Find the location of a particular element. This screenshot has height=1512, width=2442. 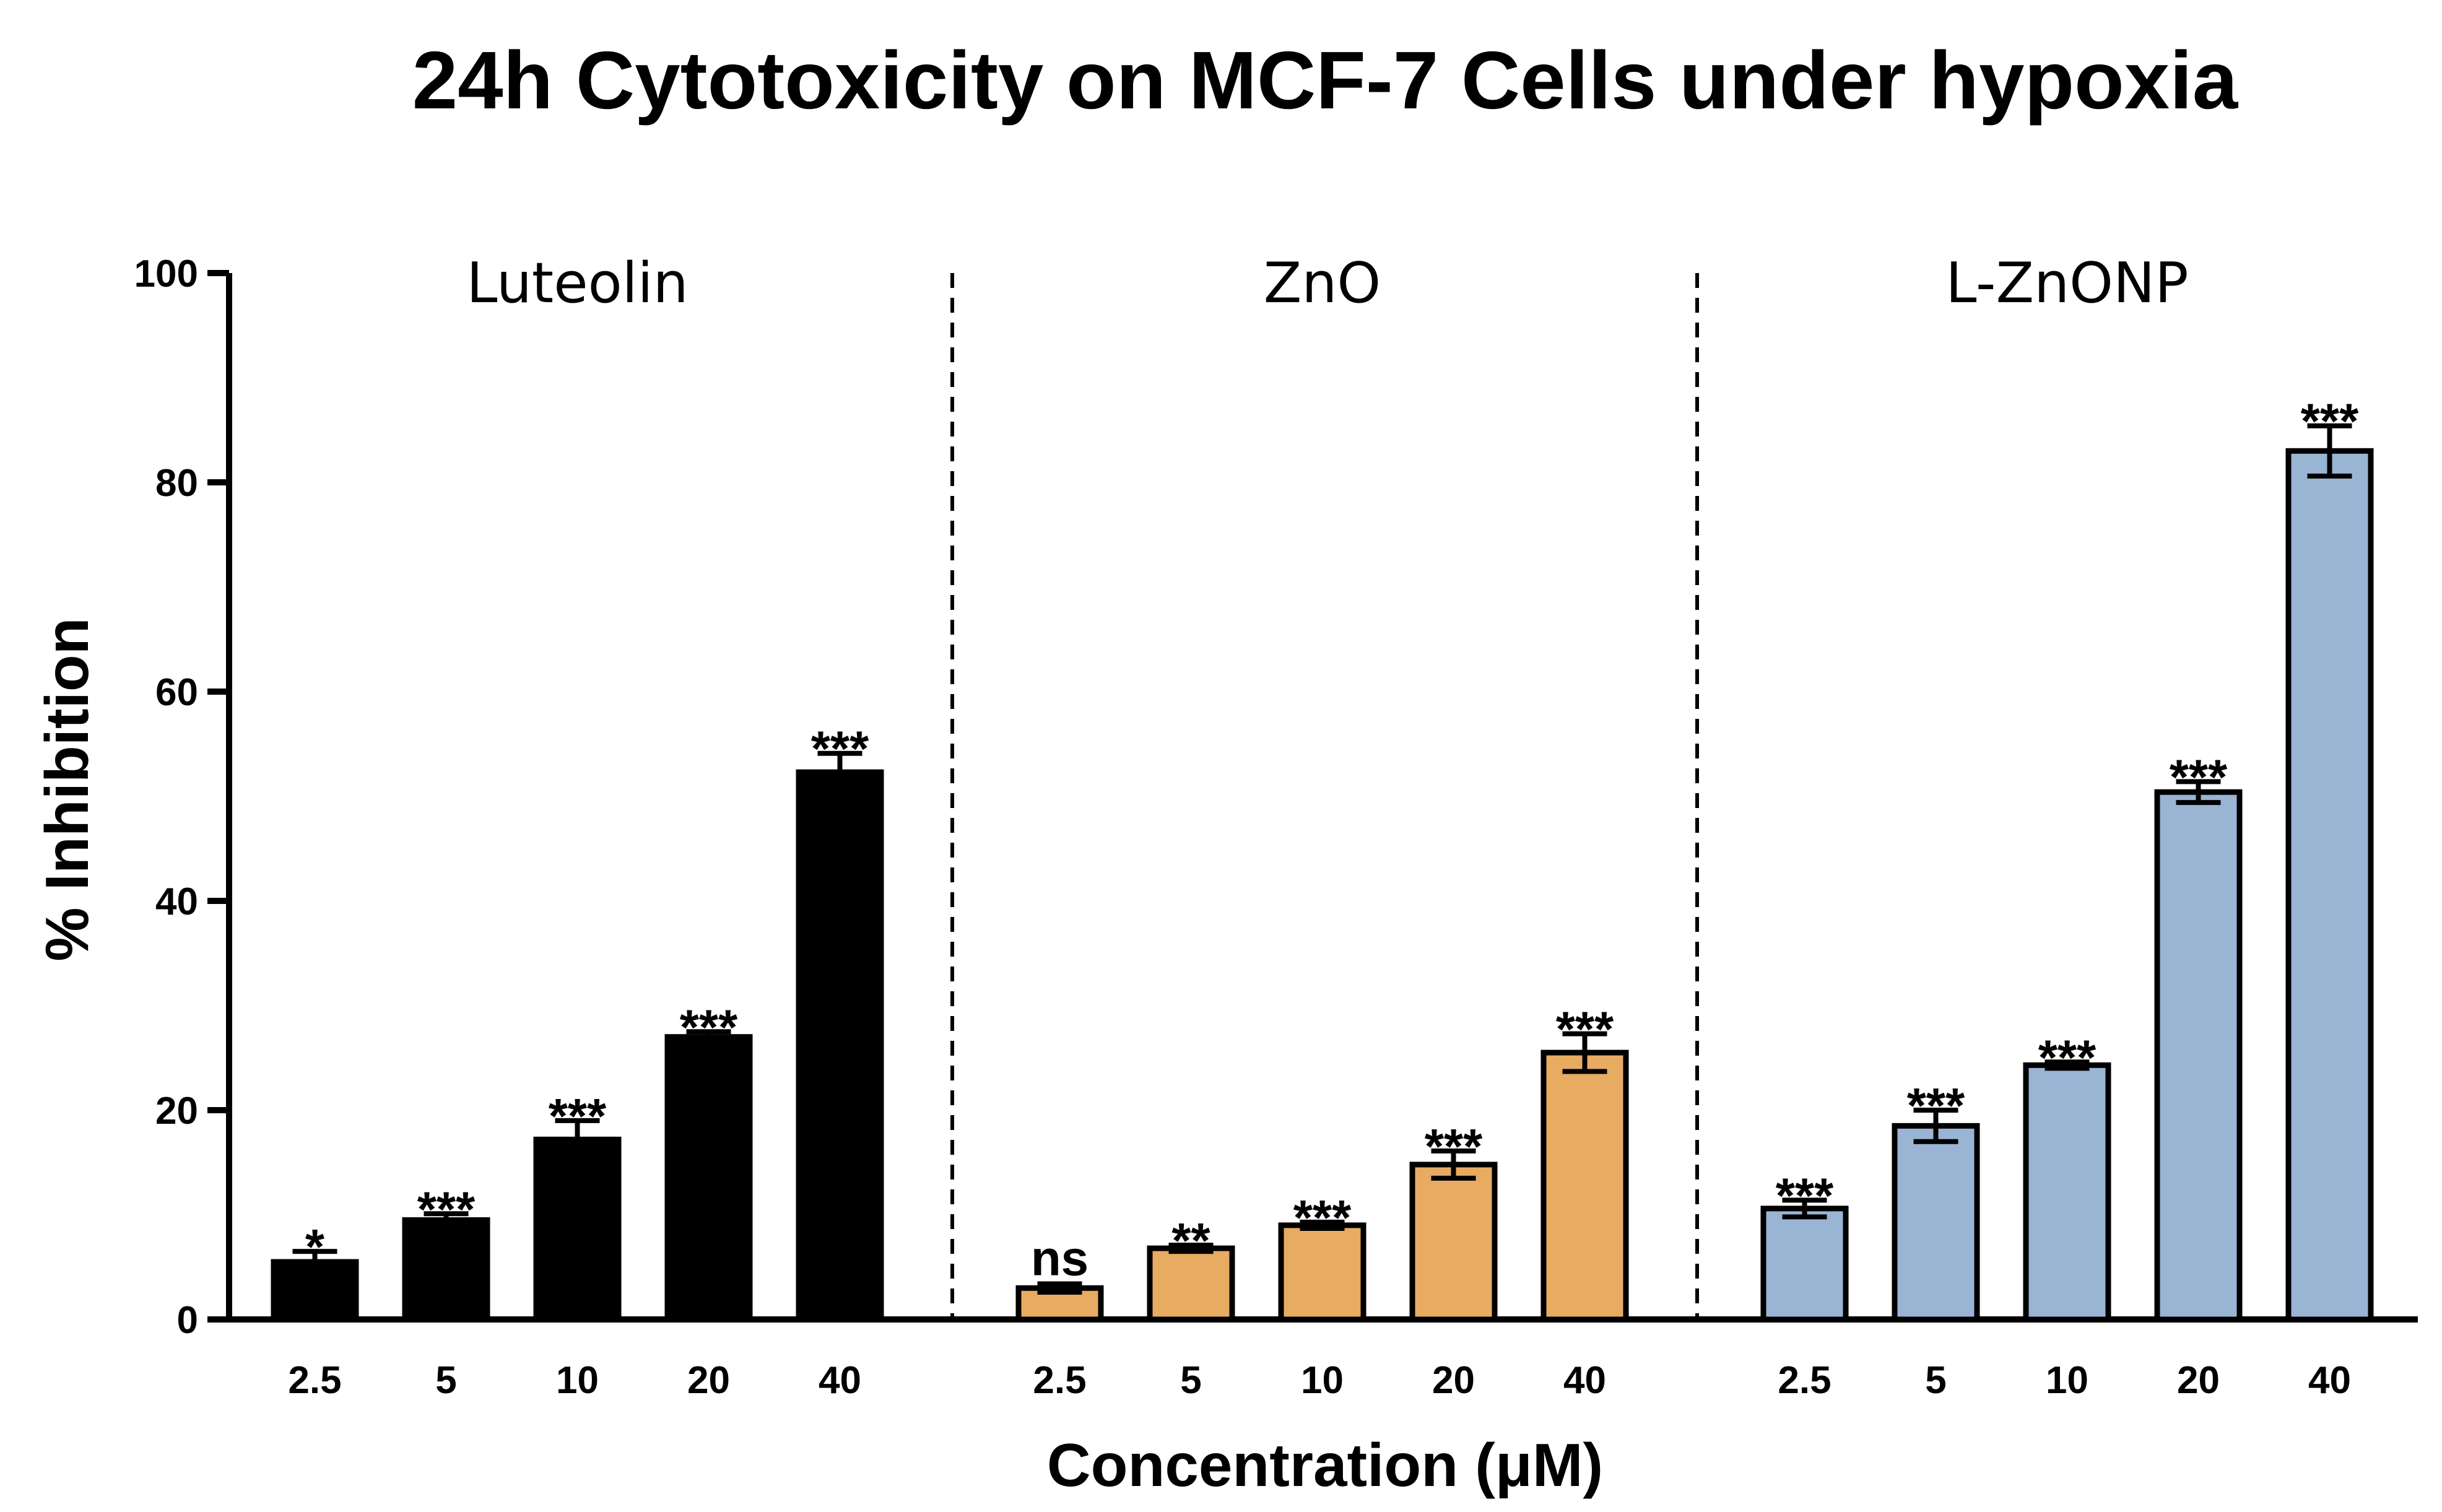

y-tick-label: 20 is located at coordinates (176, 1111).